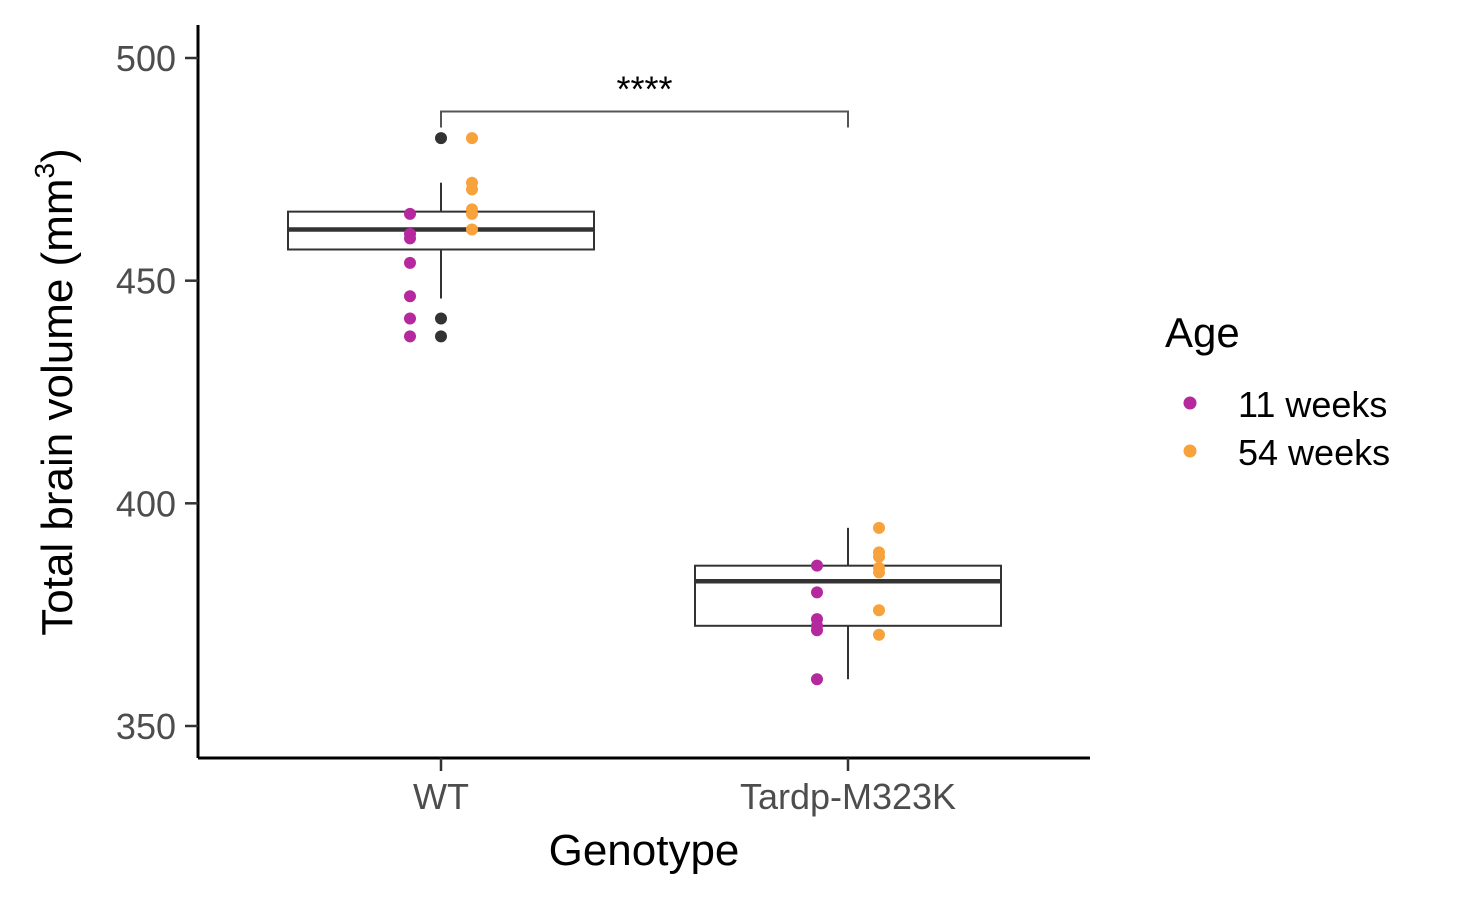 This screenshot has width=1458, height=902. I want to click on legend-item: 54 weeks, so click(1286, 452).